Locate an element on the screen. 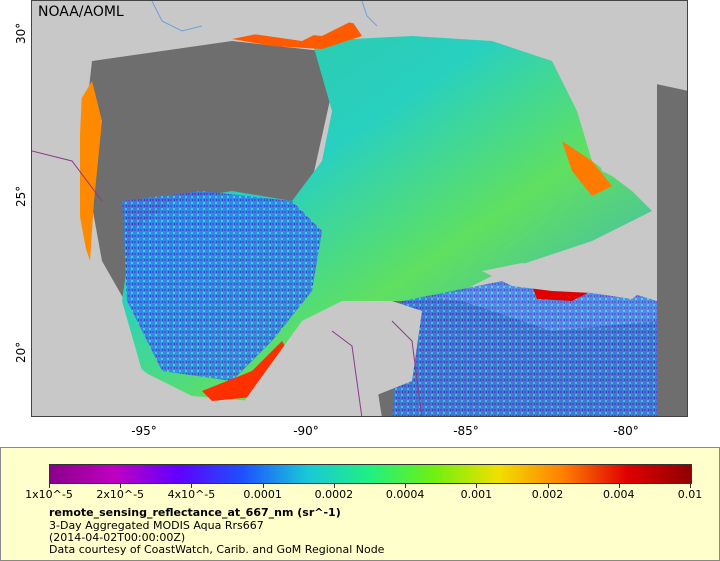  west-gulf-speckle is located at coordinates (222, 286).